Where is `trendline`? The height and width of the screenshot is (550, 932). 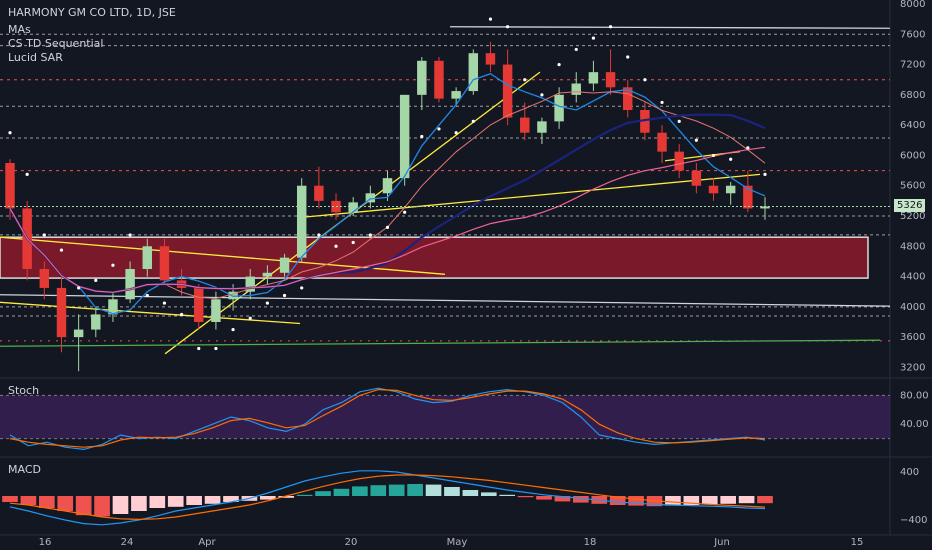
trendline is located at coordinates (440, 343).